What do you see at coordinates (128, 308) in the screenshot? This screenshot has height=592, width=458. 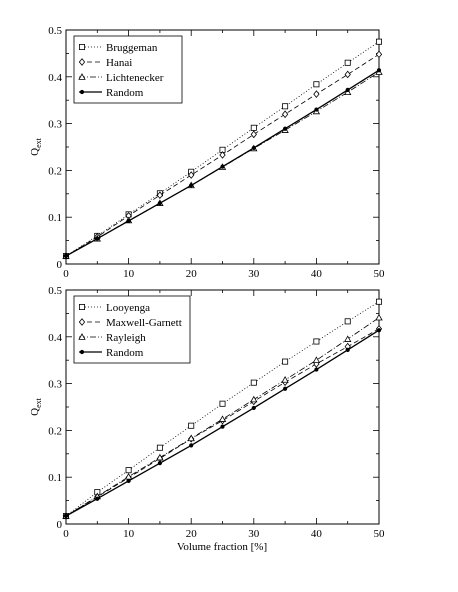 I see `legend-label: Looyenga` at bounding box center [128, 308].